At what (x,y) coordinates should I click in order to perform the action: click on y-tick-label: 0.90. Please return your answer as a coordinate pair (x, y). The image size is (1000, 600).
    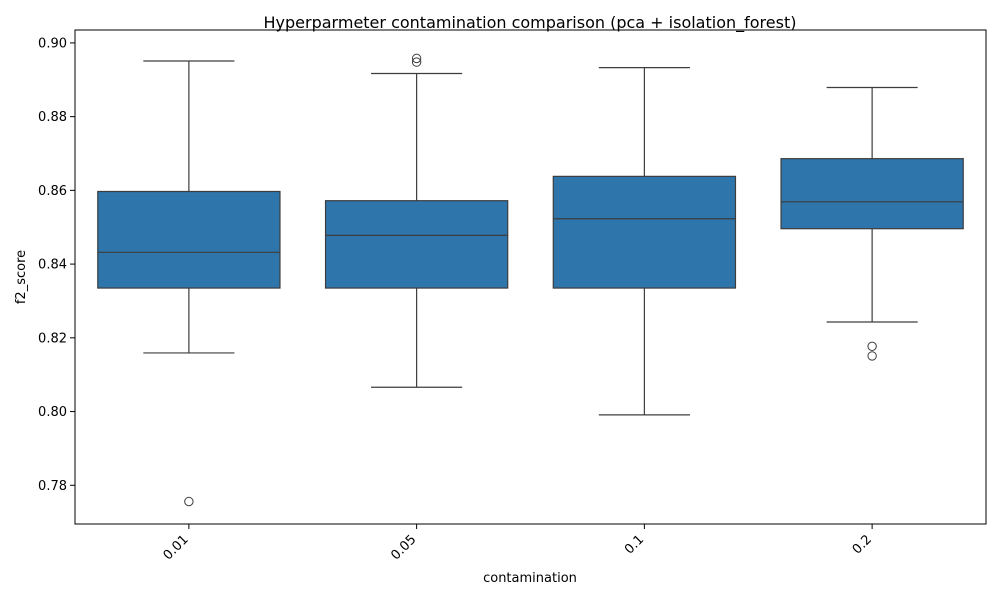
    Looking at the image, I should click on (52, 43).